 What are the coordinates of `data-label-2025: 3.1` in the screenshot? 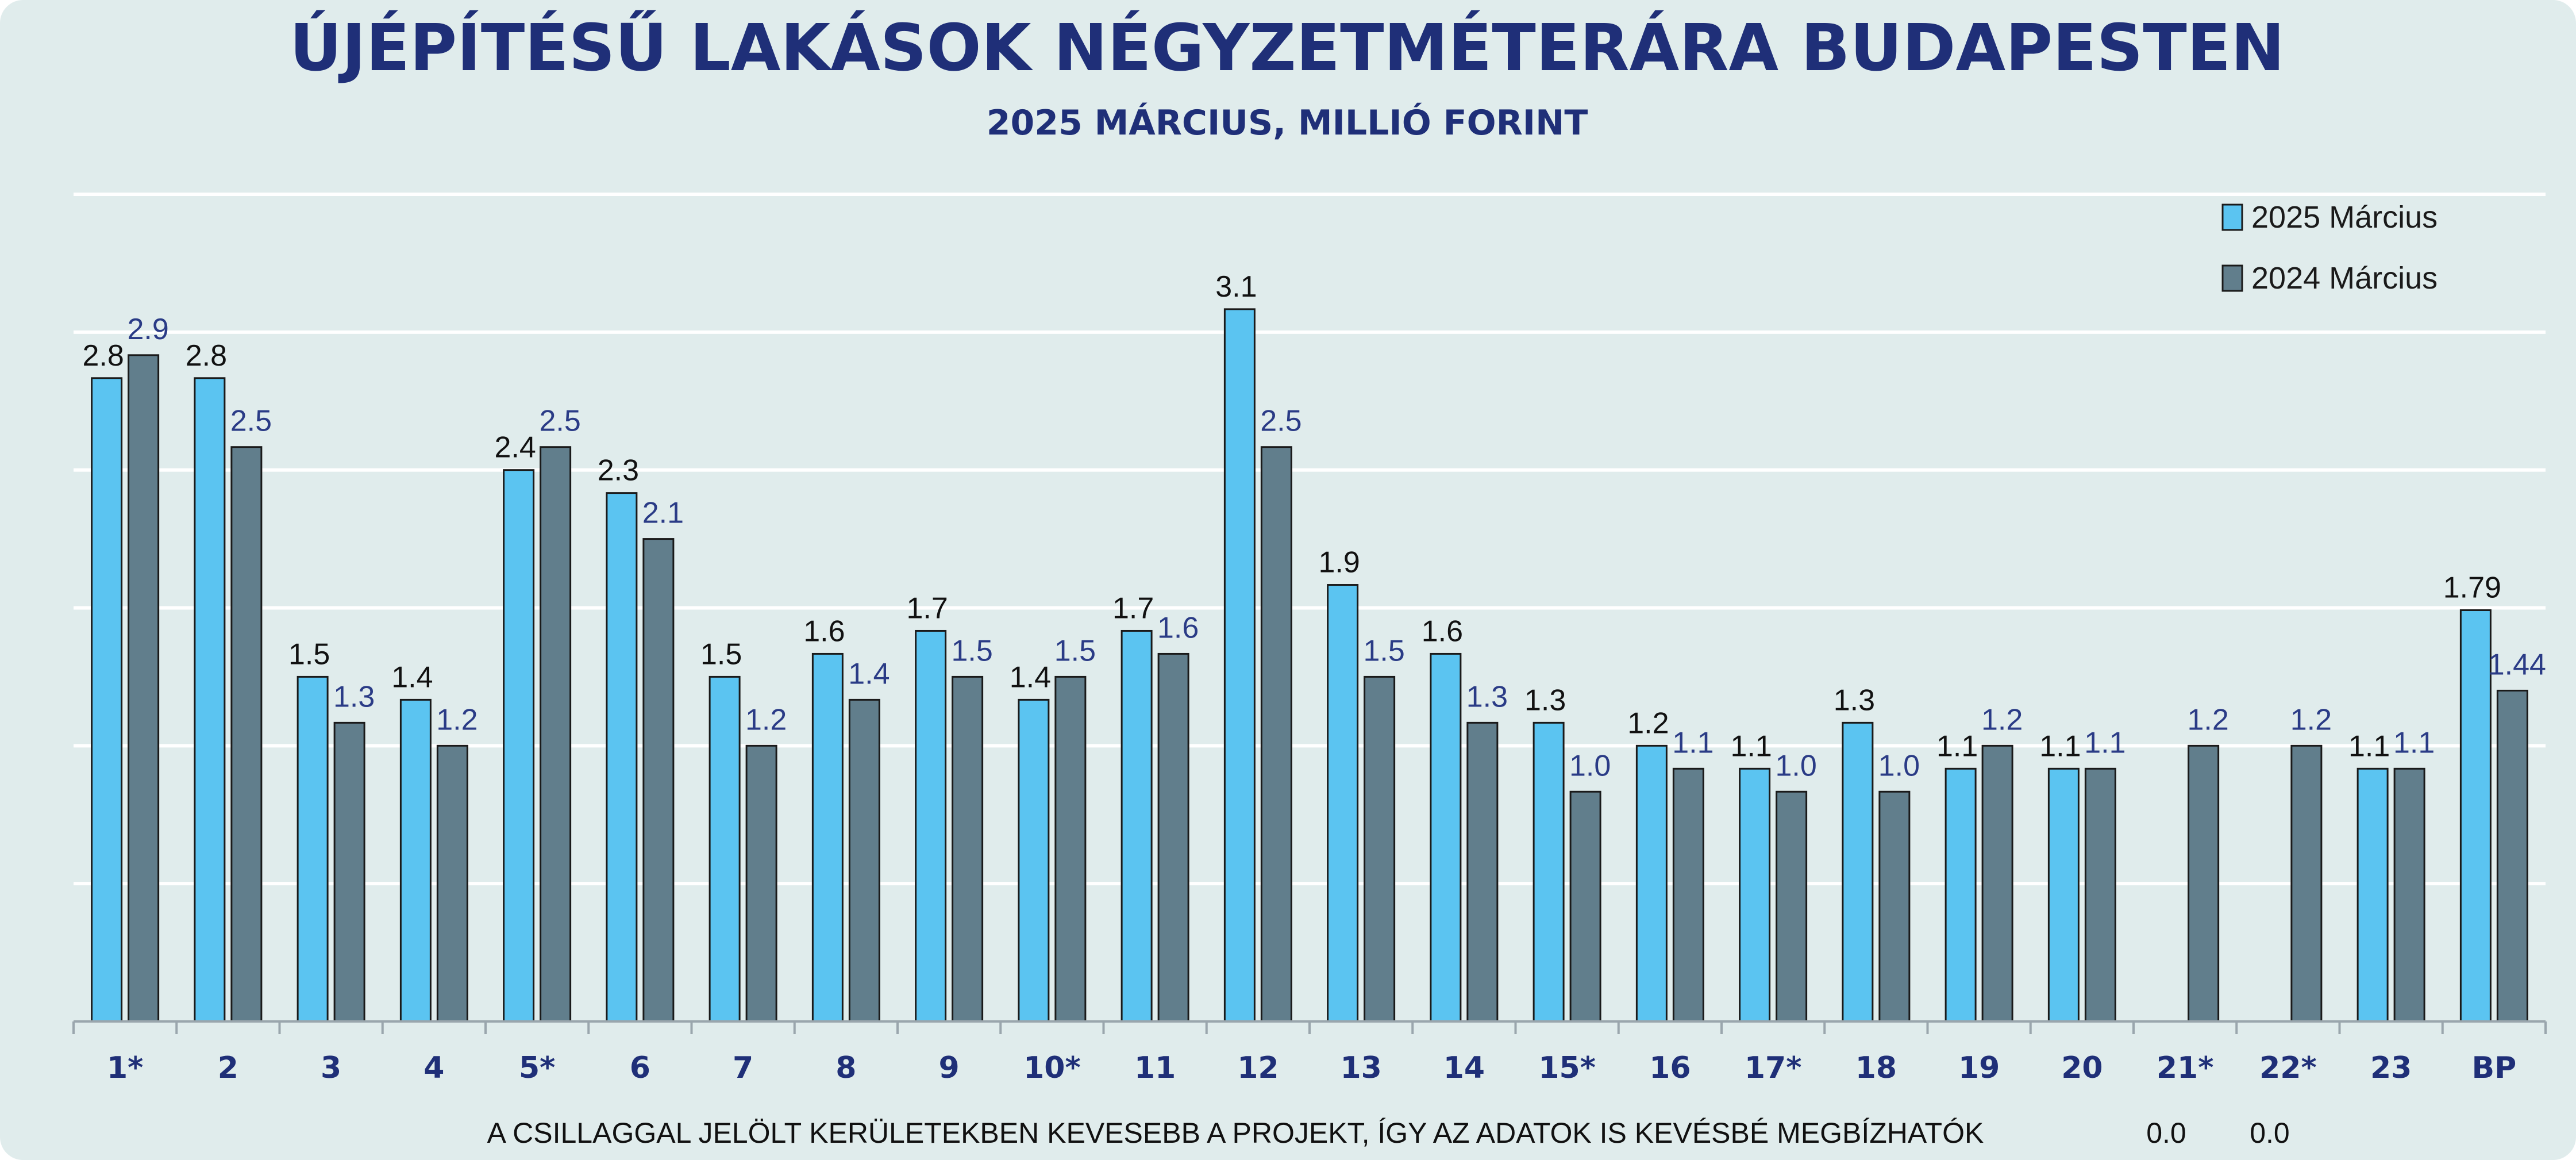 It's located at (1236, 287).